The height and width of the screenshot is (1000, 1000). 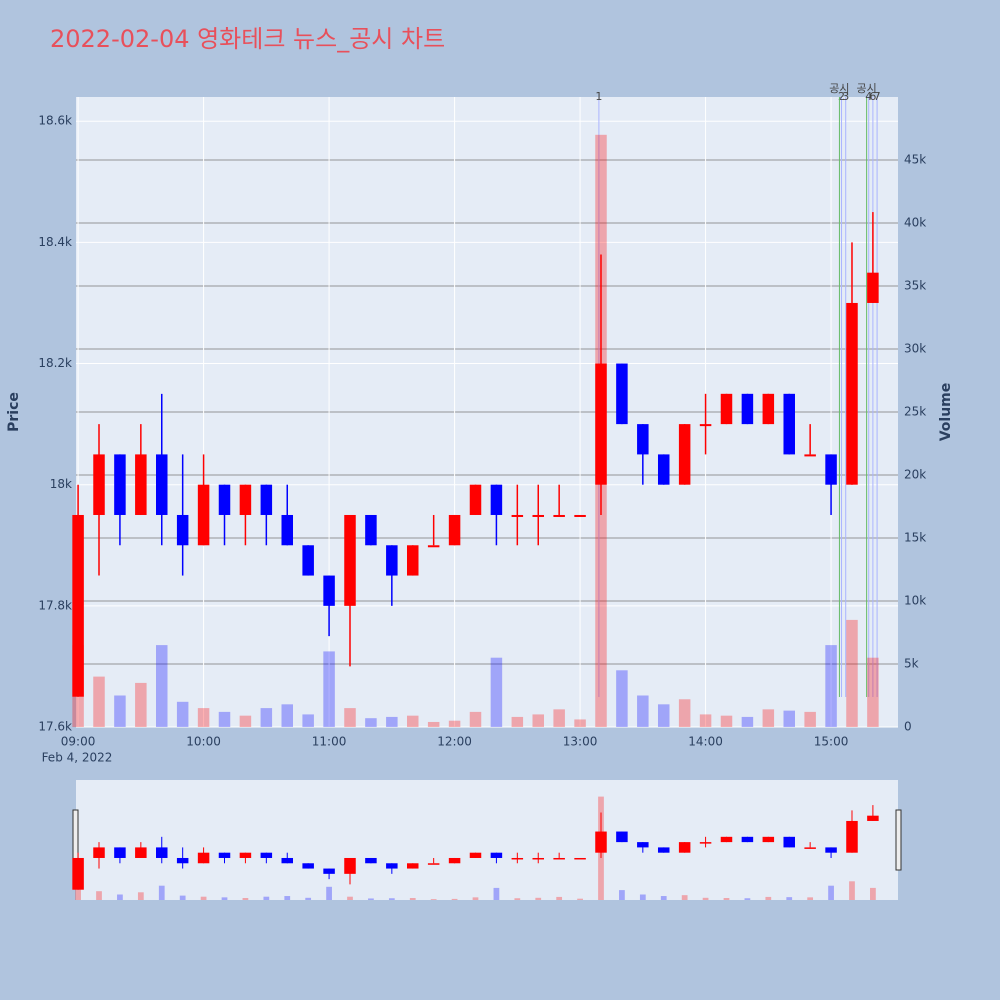 What do you see at coordinates (915, 349) in the screenshot?
I see `y2-tick-label: 30k` at bounding box center [915, 349].